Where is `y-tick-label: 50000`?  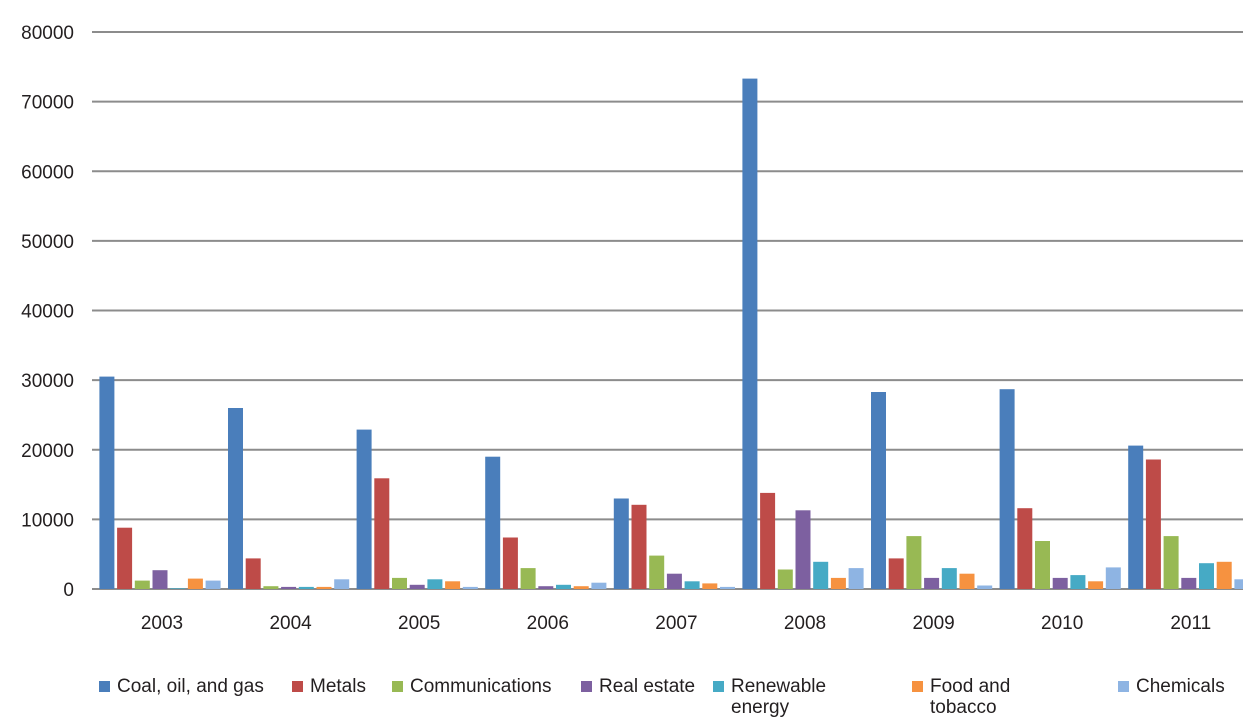 y-tick-label: 50000 is located at coordinates (47, 242).